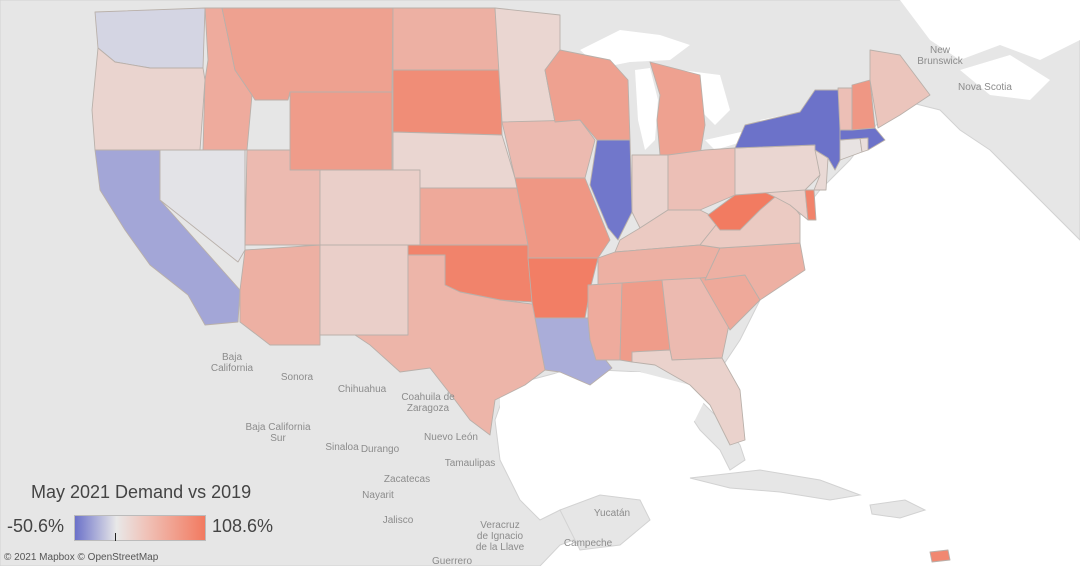  Describe the element at coordinates (1005, 77) in the screenshot. I see `gulf-of-st-lawrence` at that location.